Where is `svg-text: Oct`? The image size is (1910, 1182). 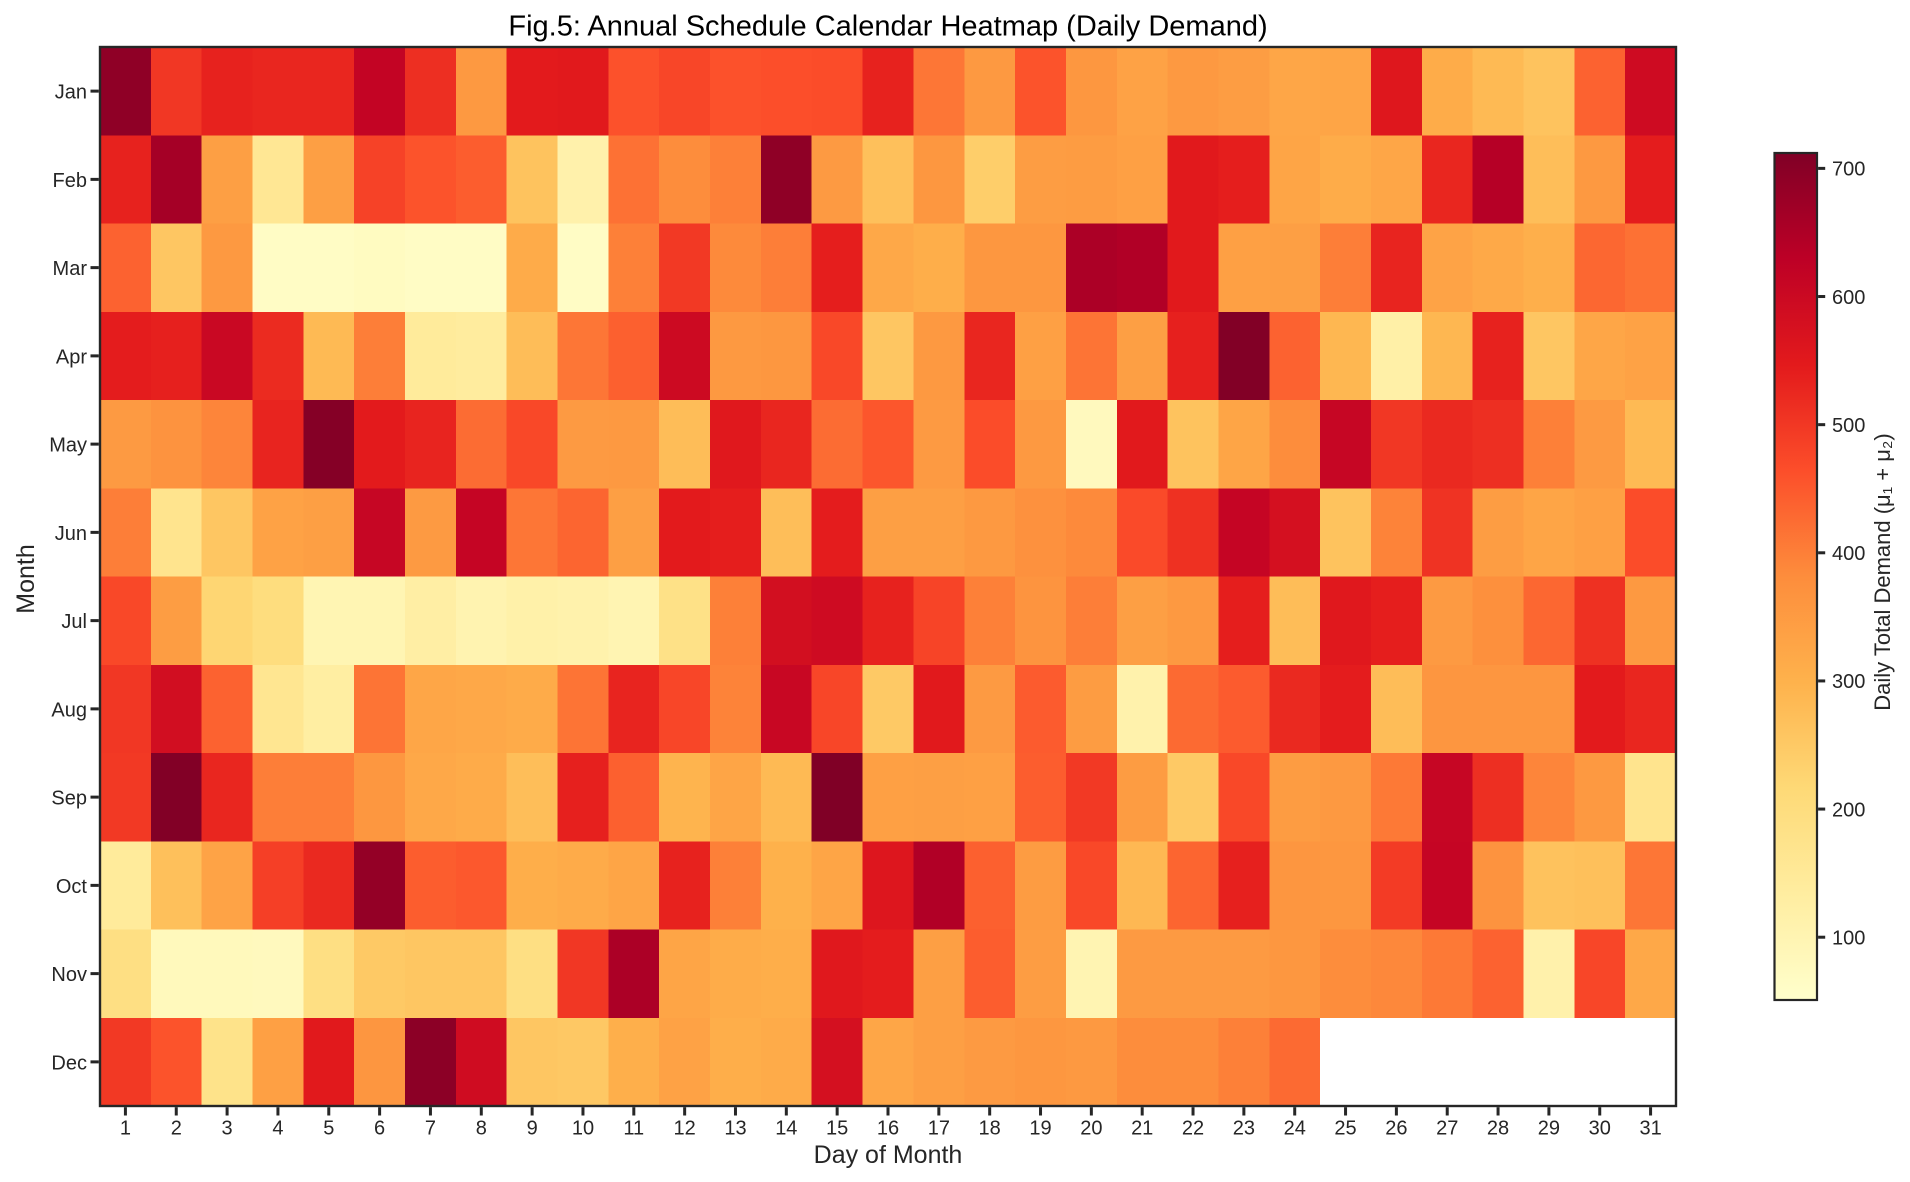
svg-text: Oct is located at coordinates (72, 887).